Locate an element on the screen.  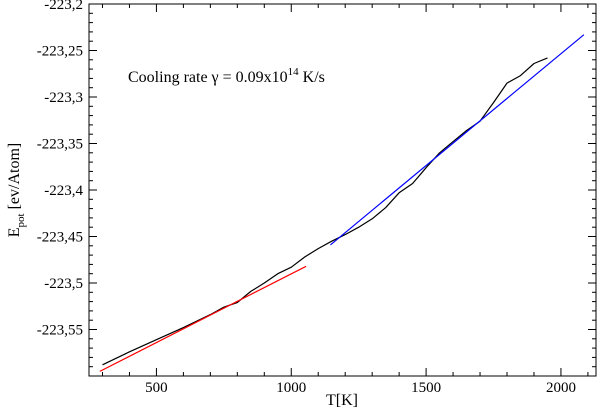
annotation-suffix: K/s is located at coordinates (312, 77).